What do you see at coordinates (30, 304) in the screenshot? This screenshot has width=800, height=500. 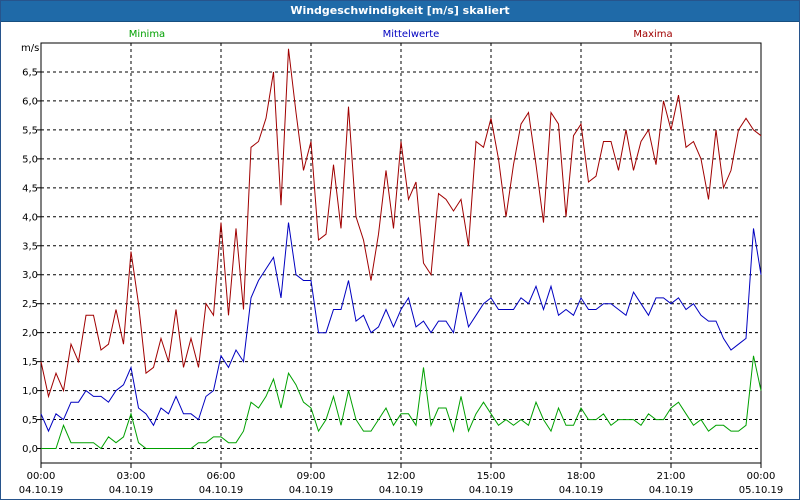 I see `y-tick-label: 2,5` at bounding box center [30, 304].